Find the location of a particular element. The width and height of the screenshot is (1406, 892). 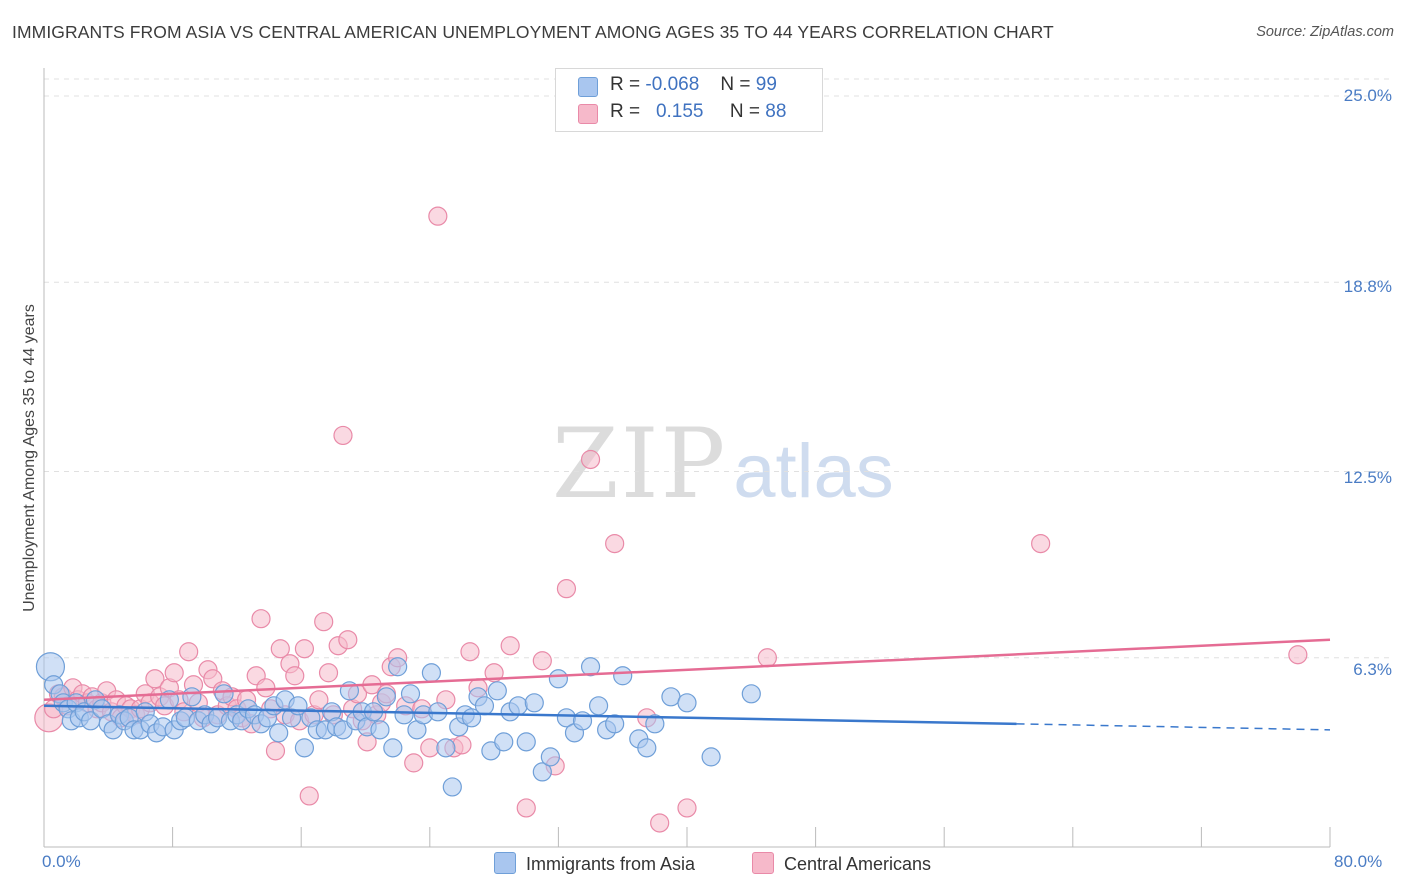

y-tick-18-8: 18.8% is located at coordinates (1367, 286).